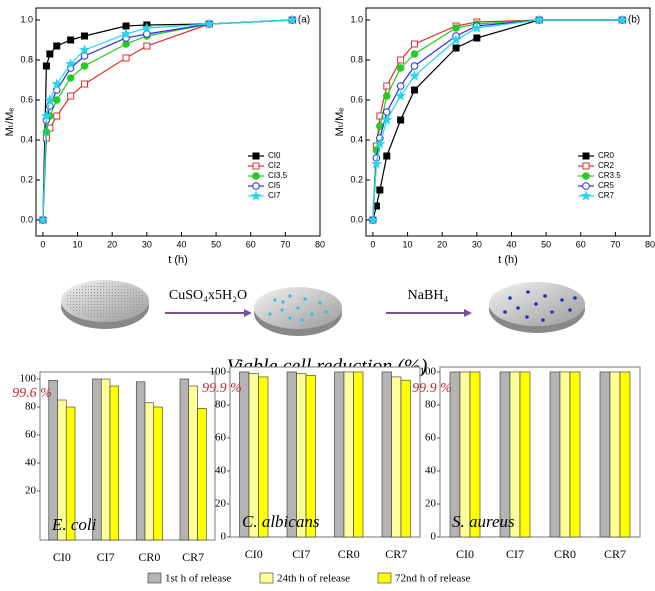 Image resolution: width=655 pixels, height=591 pixels. I want to click on y-tick-label: 0.2, so click(356, 179).